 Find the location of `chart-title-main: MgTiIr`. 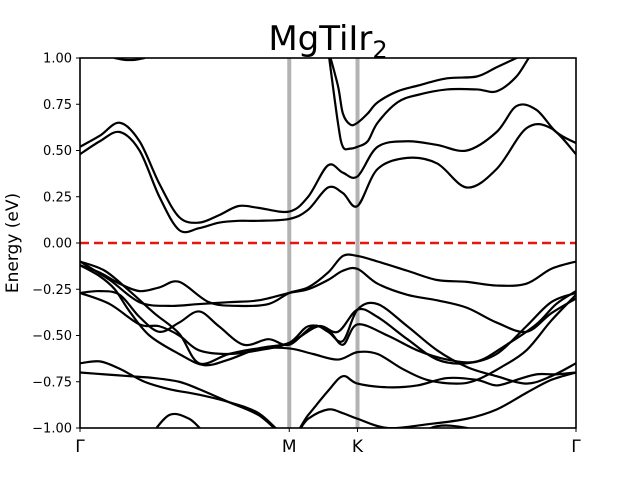

chart-title-main: MgTiIr is located at coordinates (320, 39).